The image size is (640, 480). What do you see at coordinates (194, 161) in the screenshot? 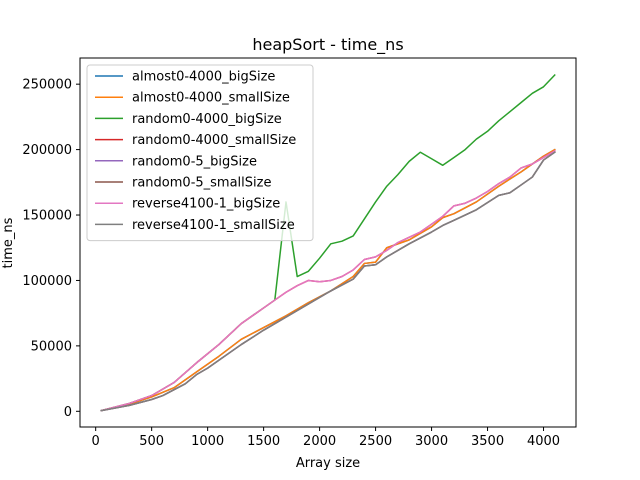
I see `legend-label-4: random0-5_bigSize` at bounding box center [194, 161].